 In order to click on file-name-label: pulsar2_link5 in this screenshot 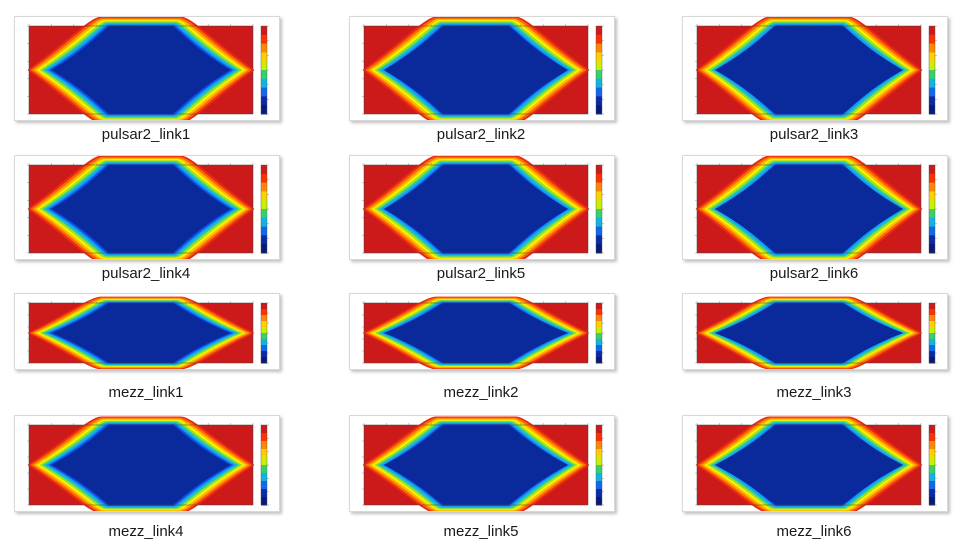, I will do `click(481, 273)`.